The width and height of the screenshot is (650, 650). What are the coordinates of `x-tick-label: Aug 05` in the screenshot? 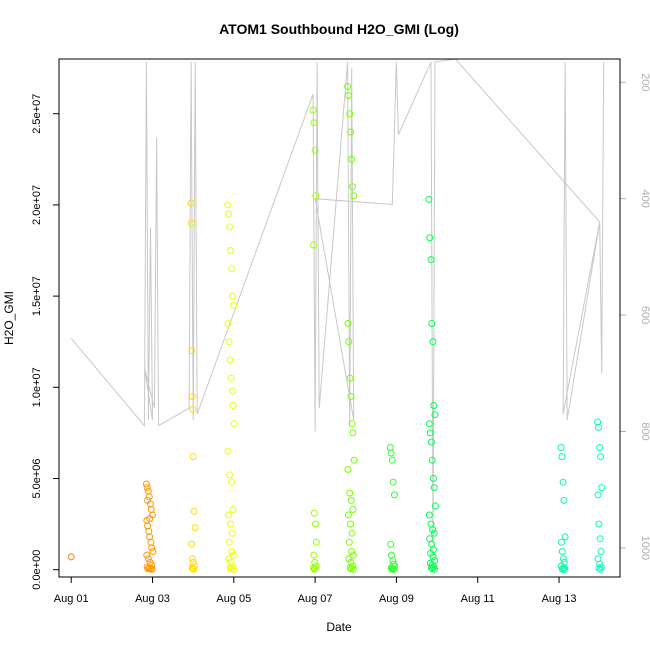 It's located at (233, 599).